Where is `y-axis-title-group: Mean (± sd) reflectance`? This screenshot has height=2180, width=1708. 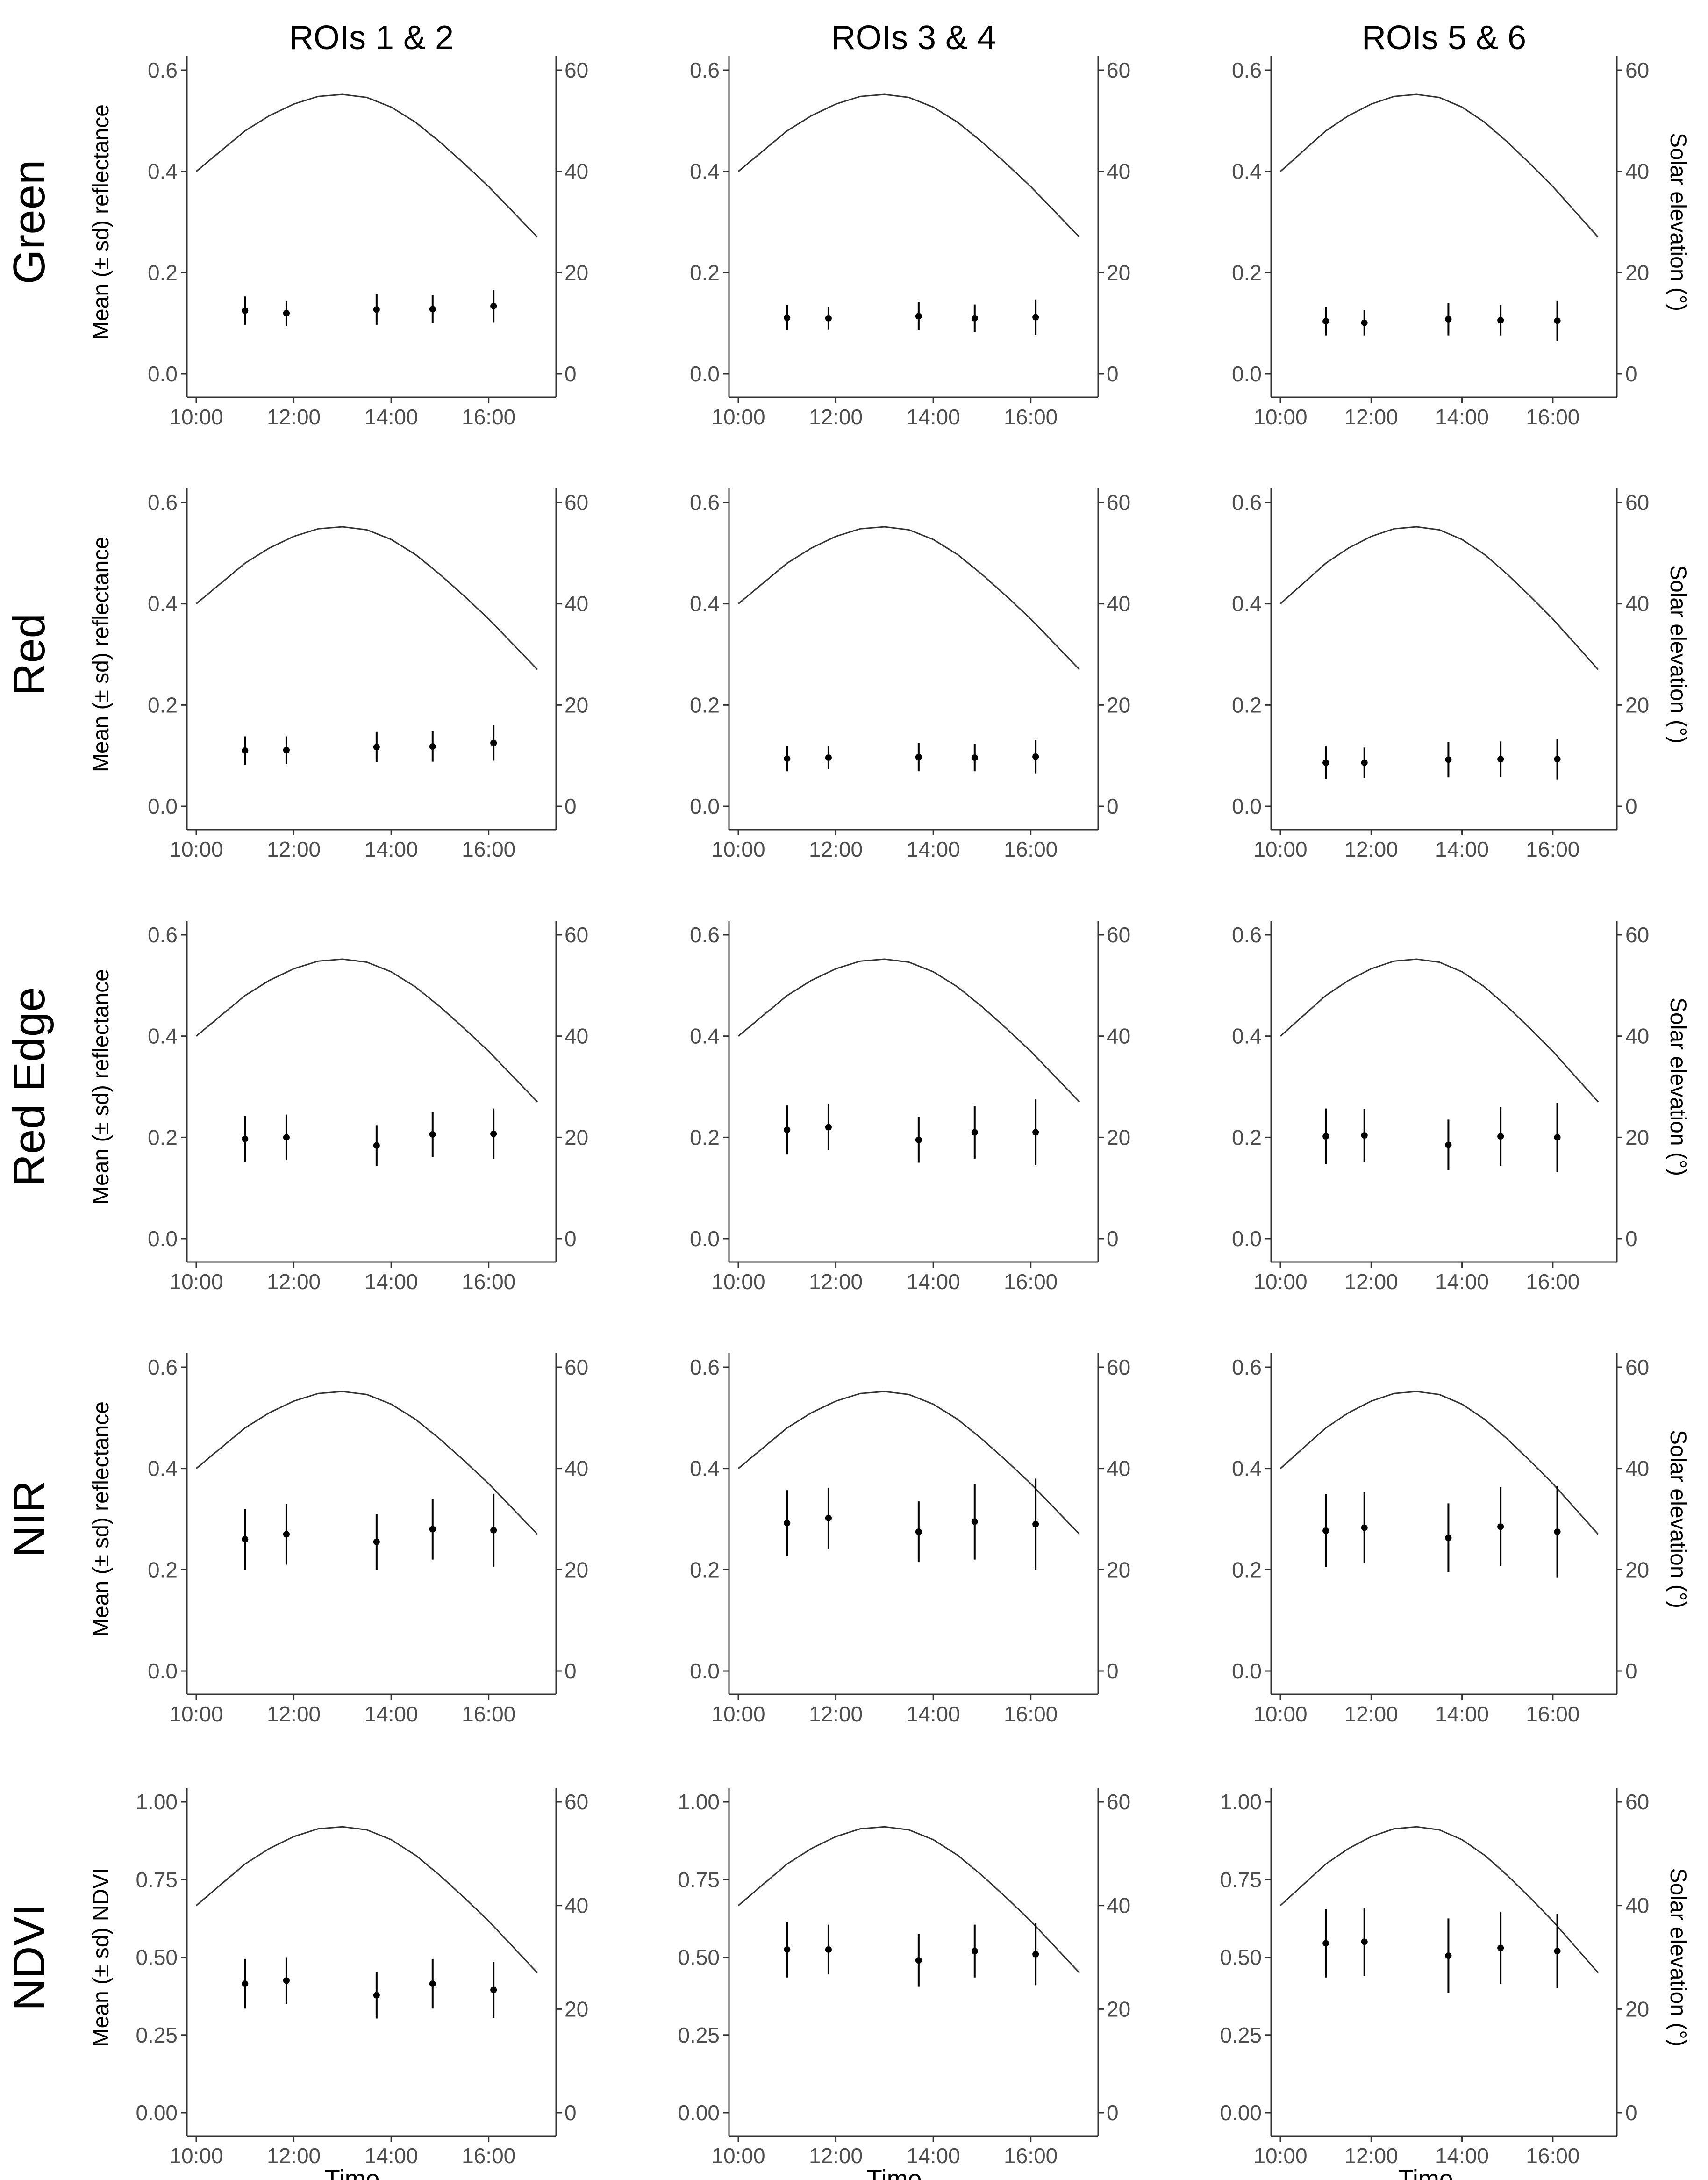
y-axis-title-group: Mean (± sd) reflectance is located at coordinates (101, 1519).